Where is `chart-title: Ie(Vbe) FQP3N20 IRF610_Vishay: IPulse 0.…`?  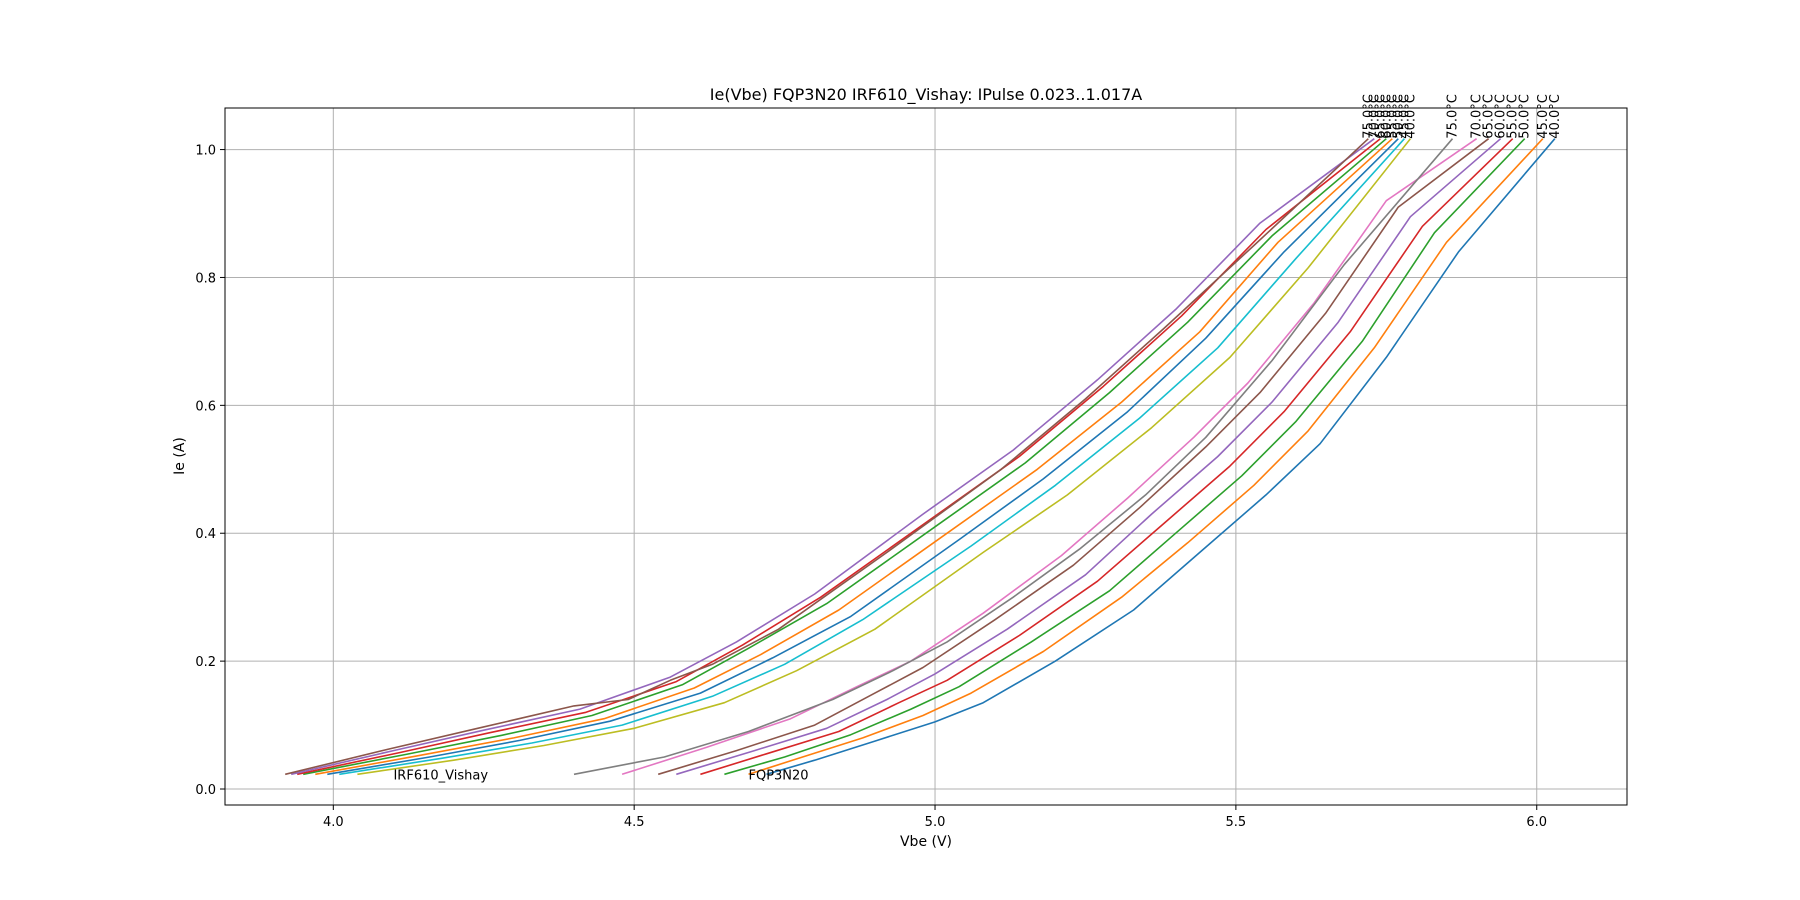 chart-title: Ie(Vbe) FQP3N20 IRF610_Vishay: IPulse 0.… is located at coordinates (926, 95).